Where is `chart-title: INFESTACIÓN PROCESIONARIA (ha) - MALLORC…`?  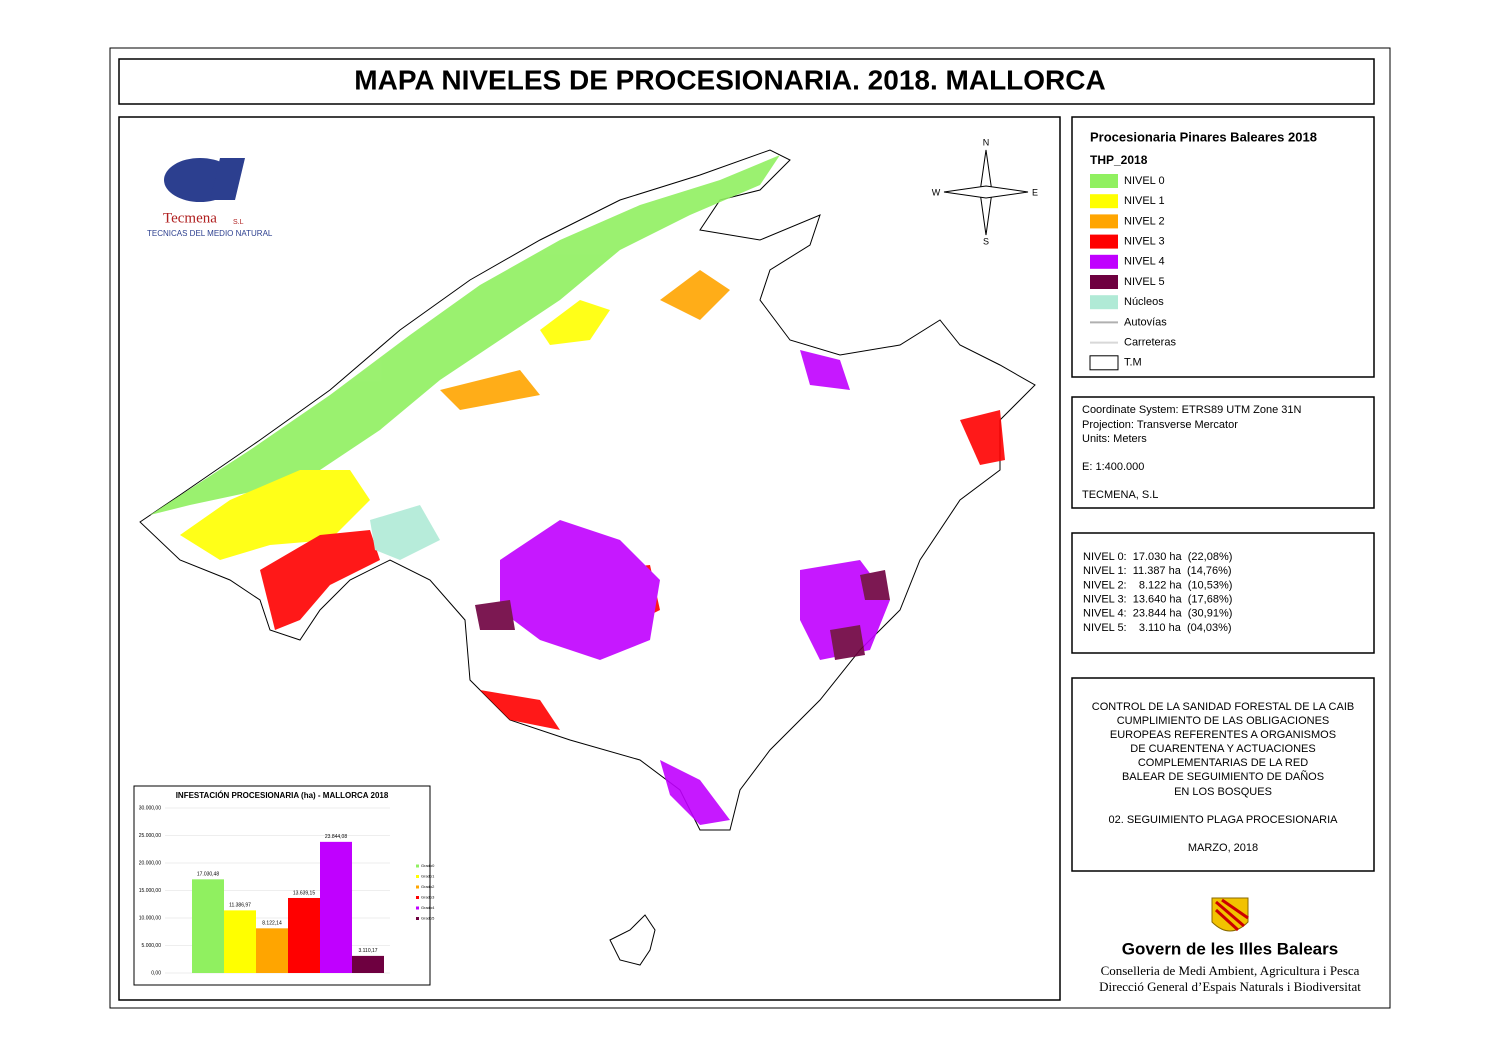 chart-title: INFESTACIÓN PROCESIONARIA (ha) - MALLORC… is located at coordinates (282, 795).